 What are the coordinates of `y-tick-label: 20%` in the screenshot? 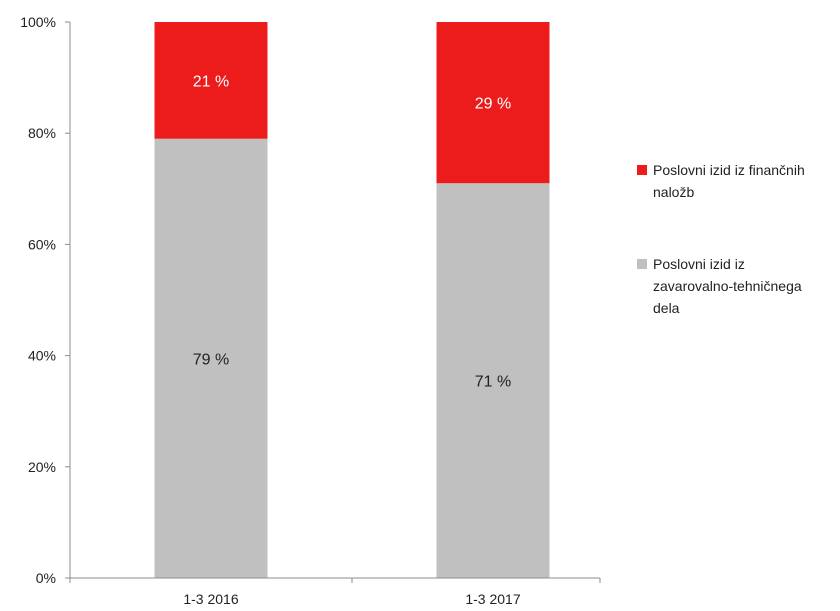 It's located at (42, 467).